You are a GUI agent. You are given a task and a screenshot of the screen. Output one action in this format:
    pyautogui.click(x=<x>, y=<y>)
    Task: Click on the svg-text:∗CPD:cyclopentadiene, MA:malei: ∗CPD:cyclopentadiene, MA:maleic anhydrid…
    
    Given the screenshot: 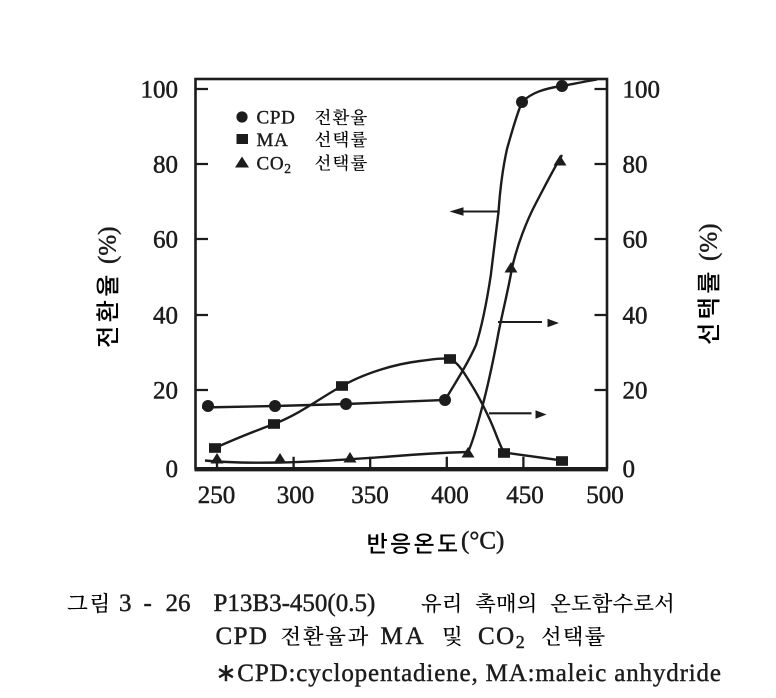 What is the action you would take?
    pyautogui.click(x=469, y=673)
    